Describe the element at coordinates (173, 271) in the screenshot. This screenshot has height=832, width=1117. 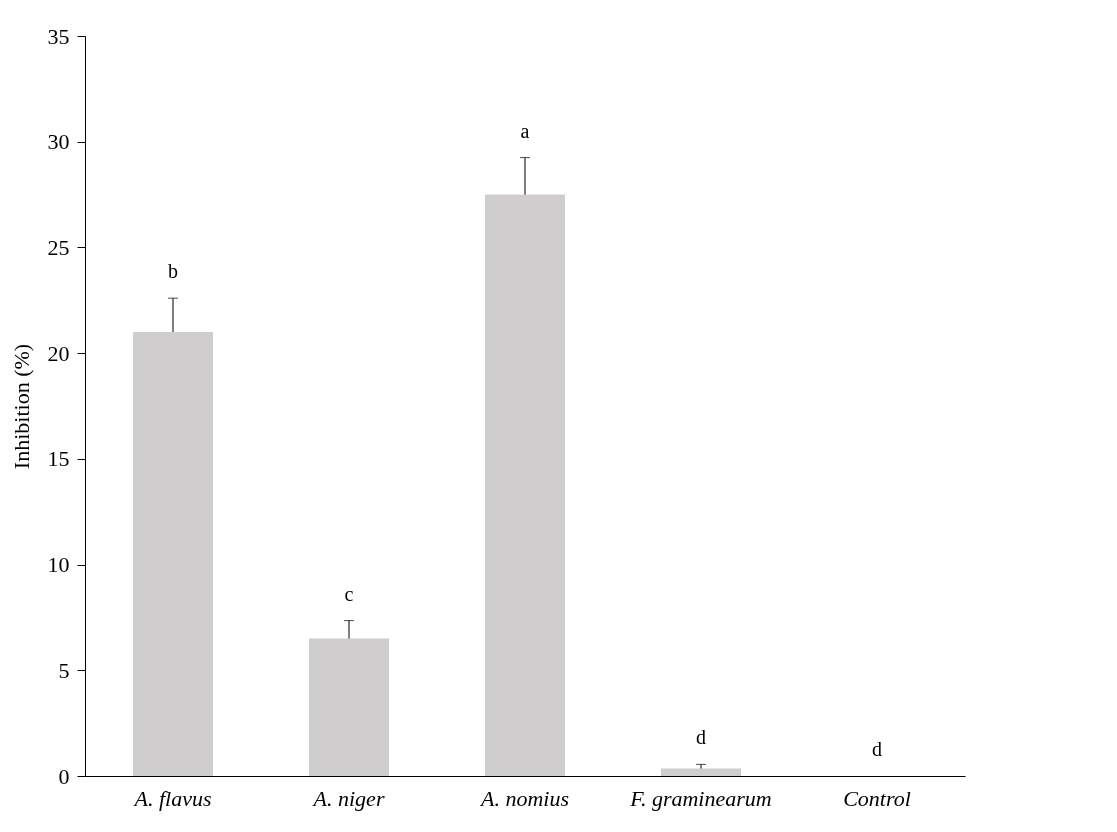
I see `annotation: b` at that location.